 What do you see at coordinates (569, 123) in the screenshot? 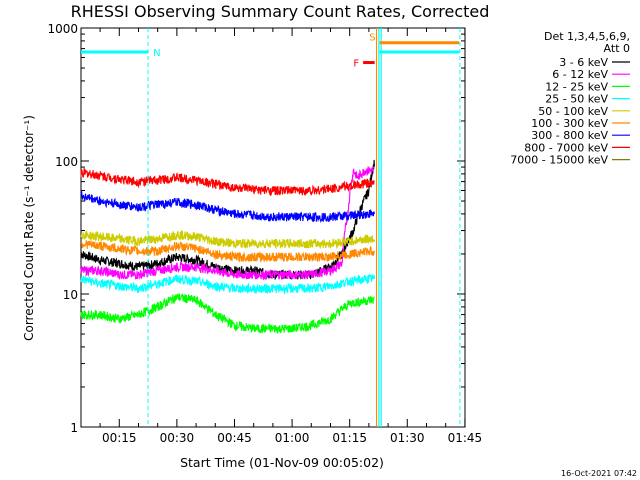
I see `legend-label: 100 - 300 keV` at bounding box center [569, 123].